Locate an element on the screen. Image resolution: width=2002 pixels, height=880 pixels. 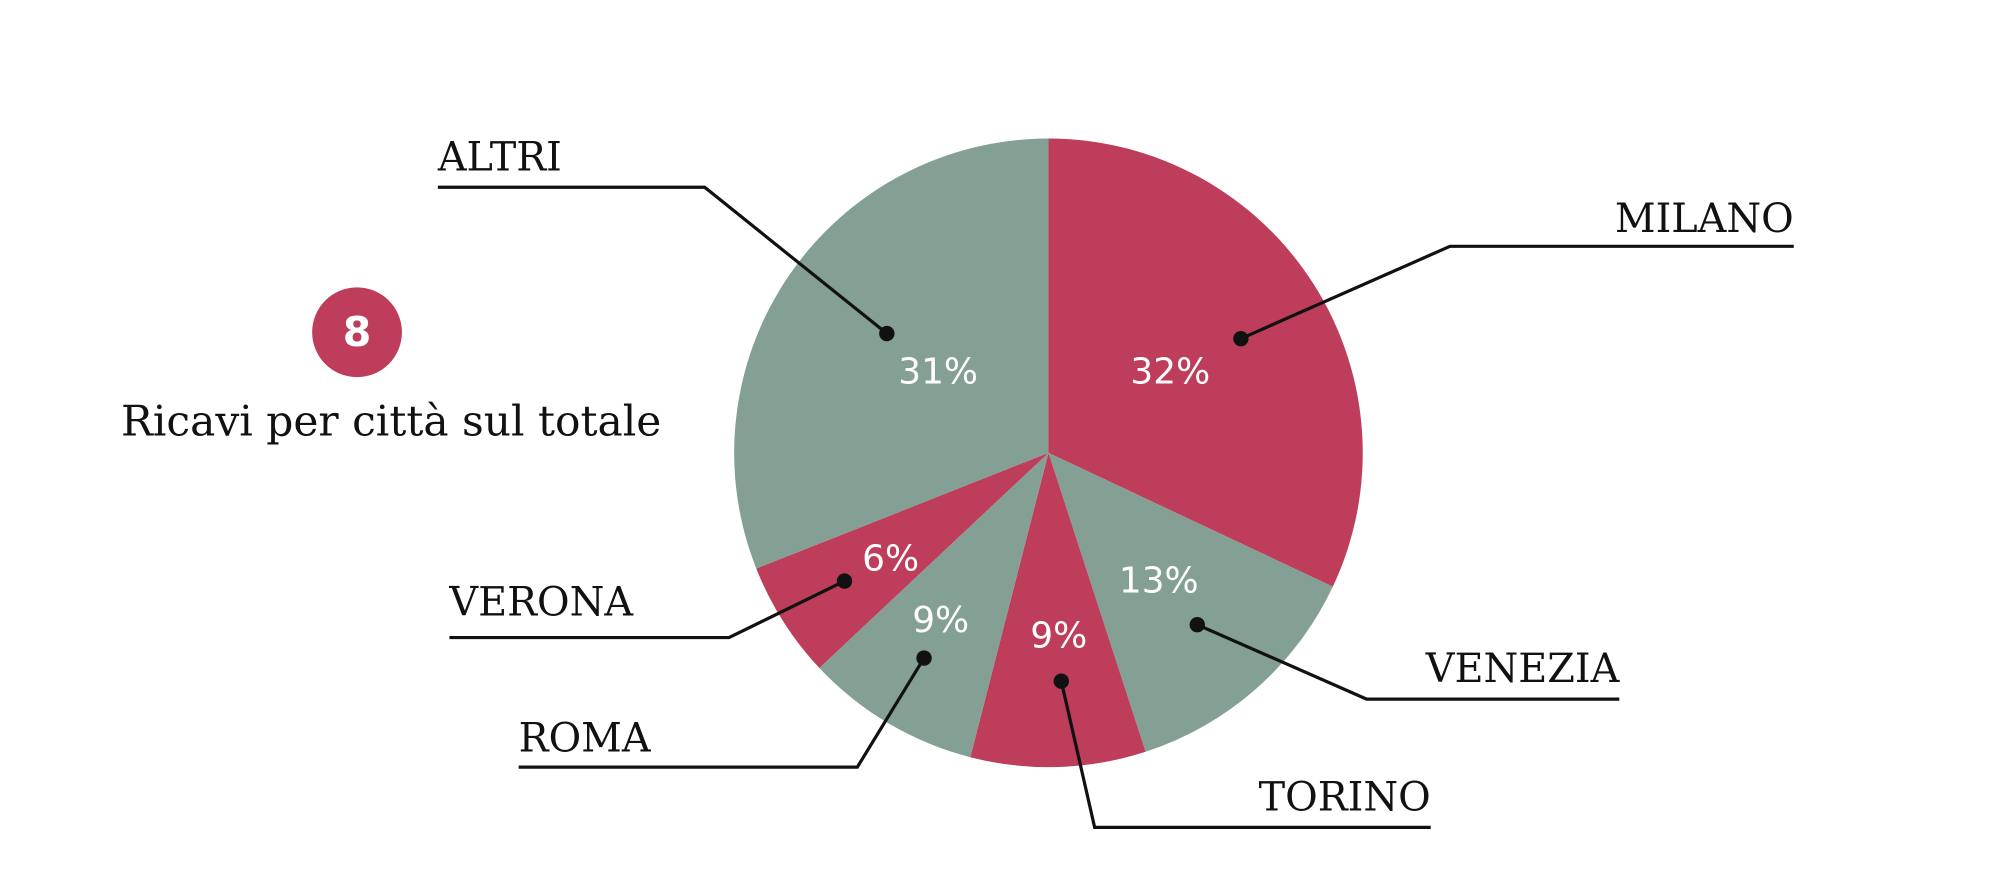
badge-circle is located at coordinates (357, 332).